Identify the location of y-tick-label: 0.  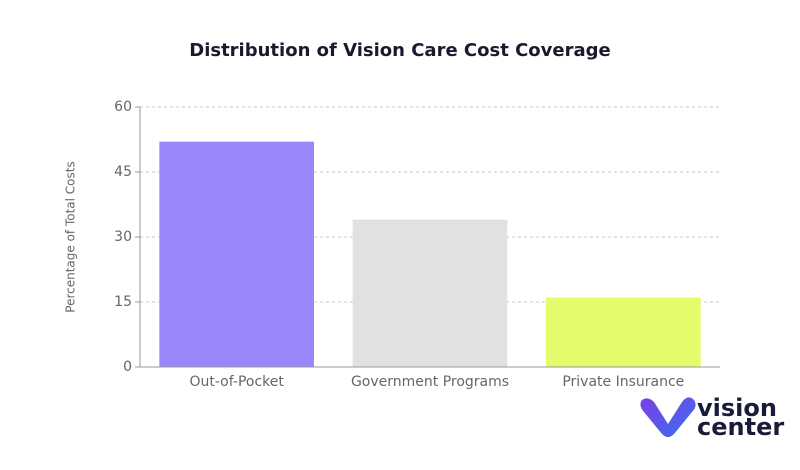
(127, 367).